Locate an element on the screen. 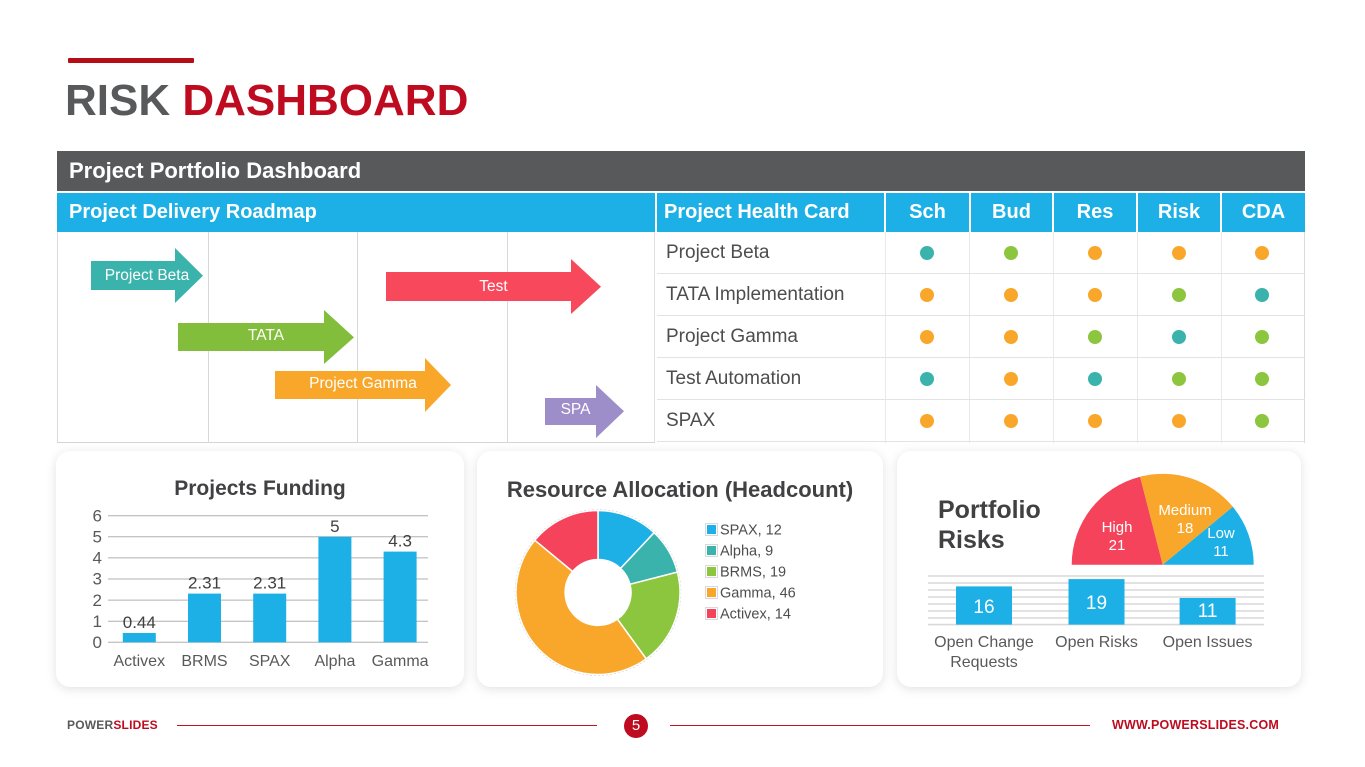 The image size is (1365, 767). svg-text: Requests is located at coordinates (984, 662).